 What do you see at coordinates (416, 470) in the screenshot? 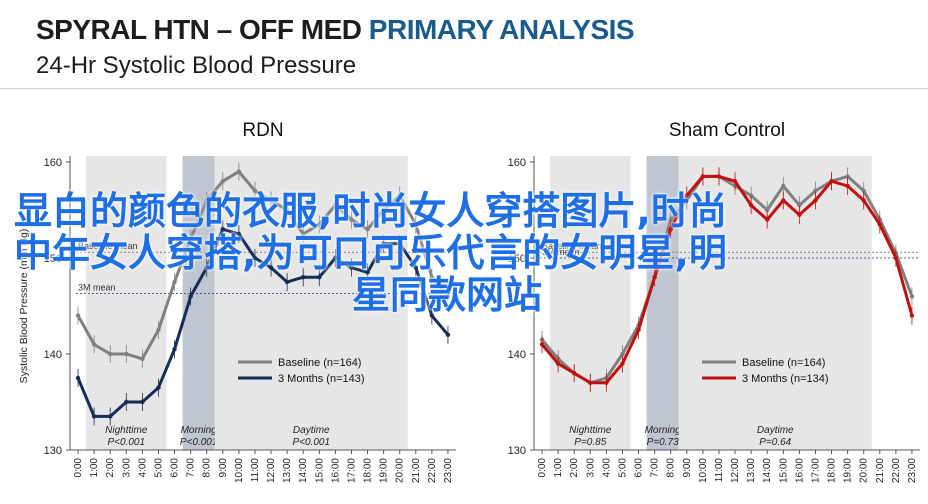
I see `rdn-x-tick-22: 21:00` at bounding box center [416, 470].